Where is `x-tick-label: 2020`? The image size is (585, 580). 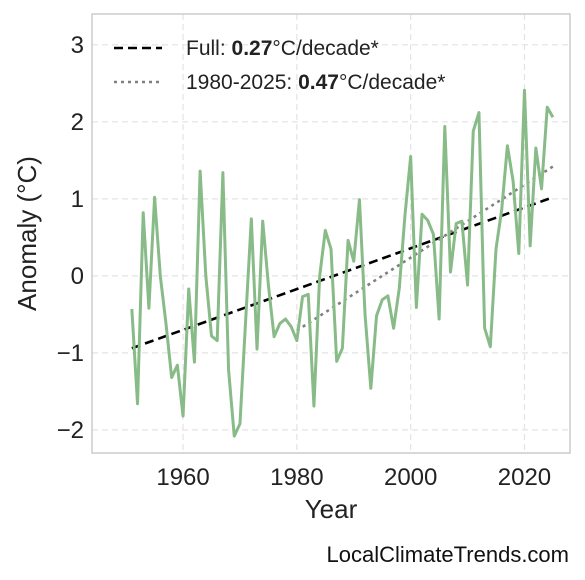 x-tick-label: 2020 is located at coordinates (524, 477).